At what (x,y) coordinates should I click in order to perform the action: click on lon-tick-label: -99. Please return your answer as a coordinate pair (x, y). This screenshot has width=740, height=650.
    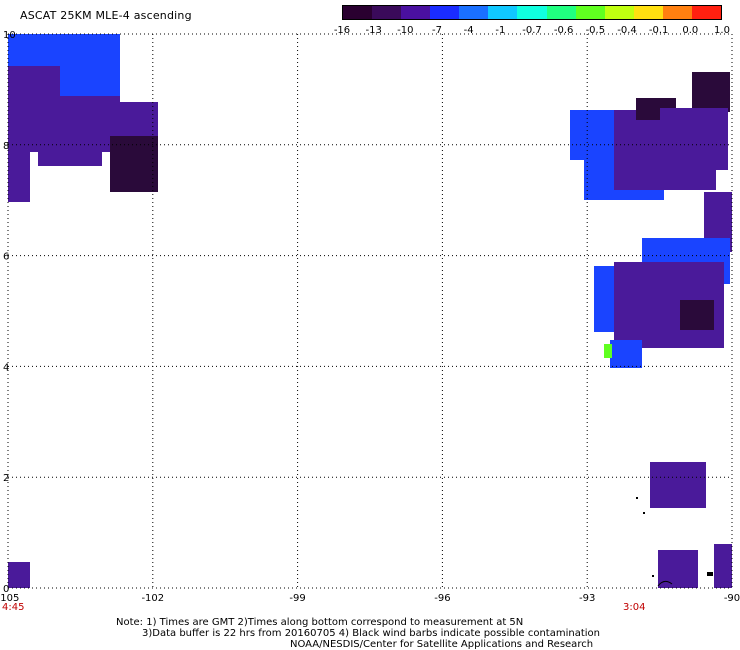
    Looking at the image, I should click on (297, 598).